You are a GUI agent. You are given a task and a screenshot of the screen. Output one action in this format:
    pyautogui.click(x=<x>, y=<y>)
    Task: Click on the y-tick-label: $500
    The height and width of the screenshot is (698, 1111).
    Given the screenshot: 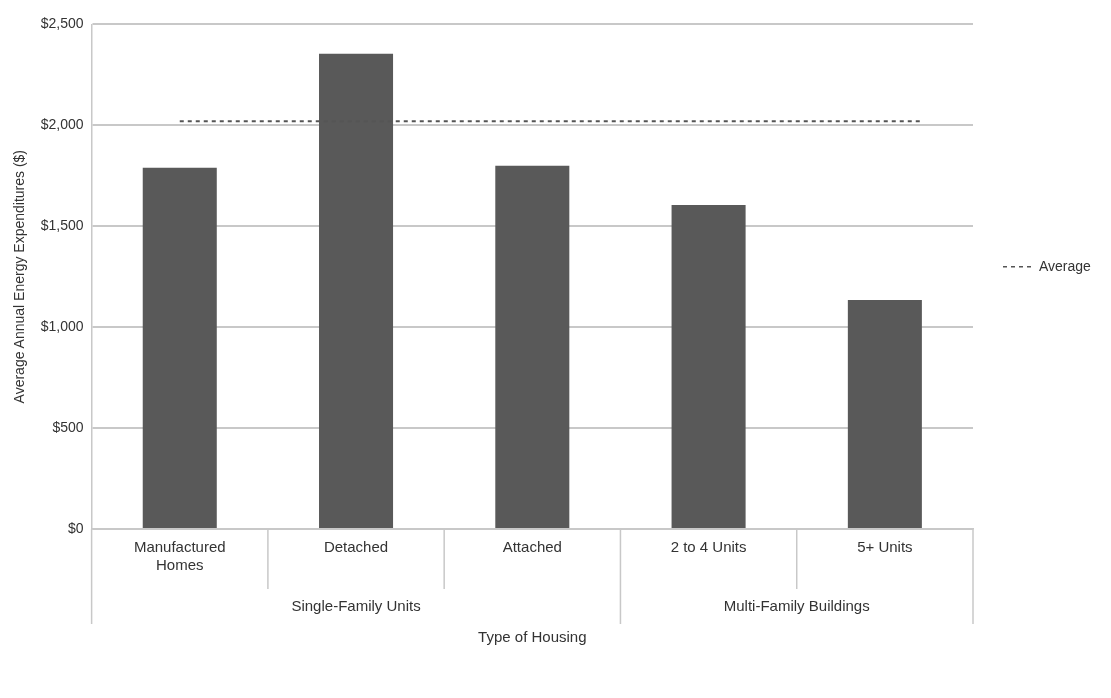 What is the action you would take?
    pyautogui.click(x=68, y=426)
    